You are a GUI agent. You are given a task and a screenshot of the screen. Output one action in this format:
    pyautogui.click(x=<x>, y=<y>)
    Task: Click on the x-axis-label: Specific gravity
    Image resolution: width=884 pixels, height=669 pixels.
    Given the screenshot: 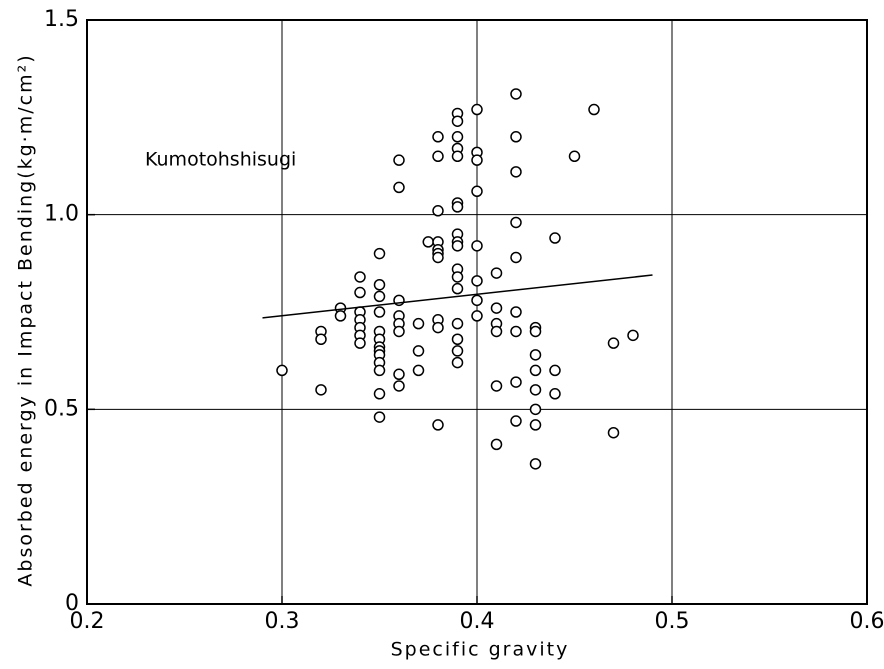 What is the action you would take?
    pyautogui.click(x=480, y=650)
    